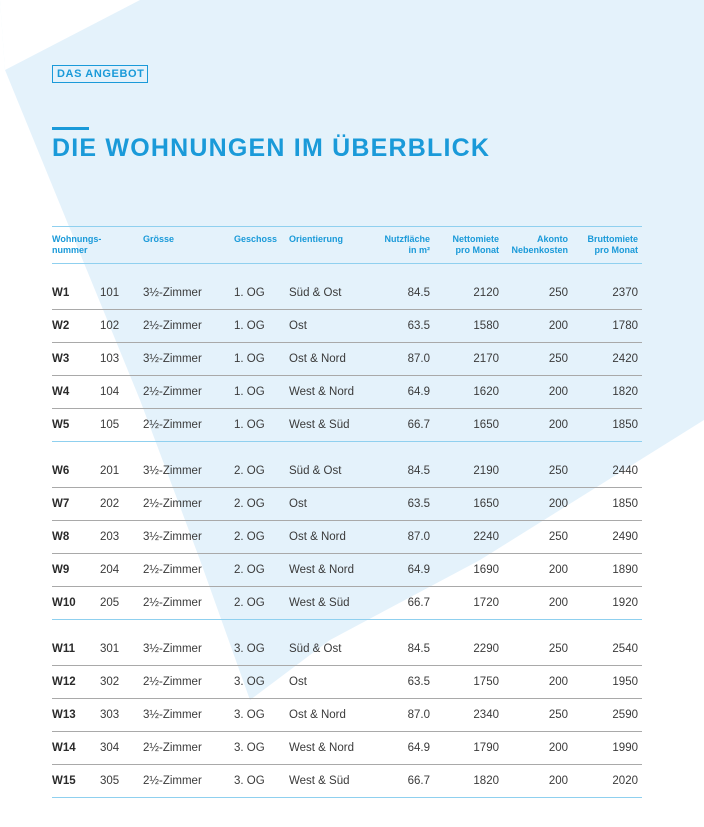 The width and height of the screenshot is (704, 827). I want to click on apartment-number: 201, so click(110, 471).